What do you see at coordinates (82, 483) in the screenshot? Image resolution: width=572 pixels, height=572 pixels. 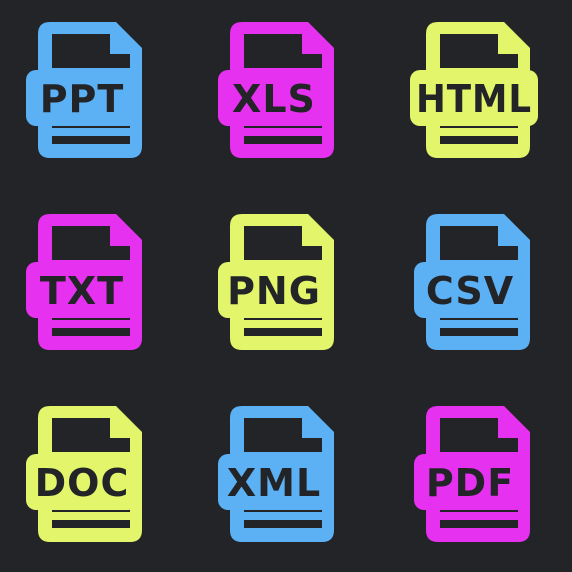 I see `file-type-label: DOC` at bounding box center [82, 483].